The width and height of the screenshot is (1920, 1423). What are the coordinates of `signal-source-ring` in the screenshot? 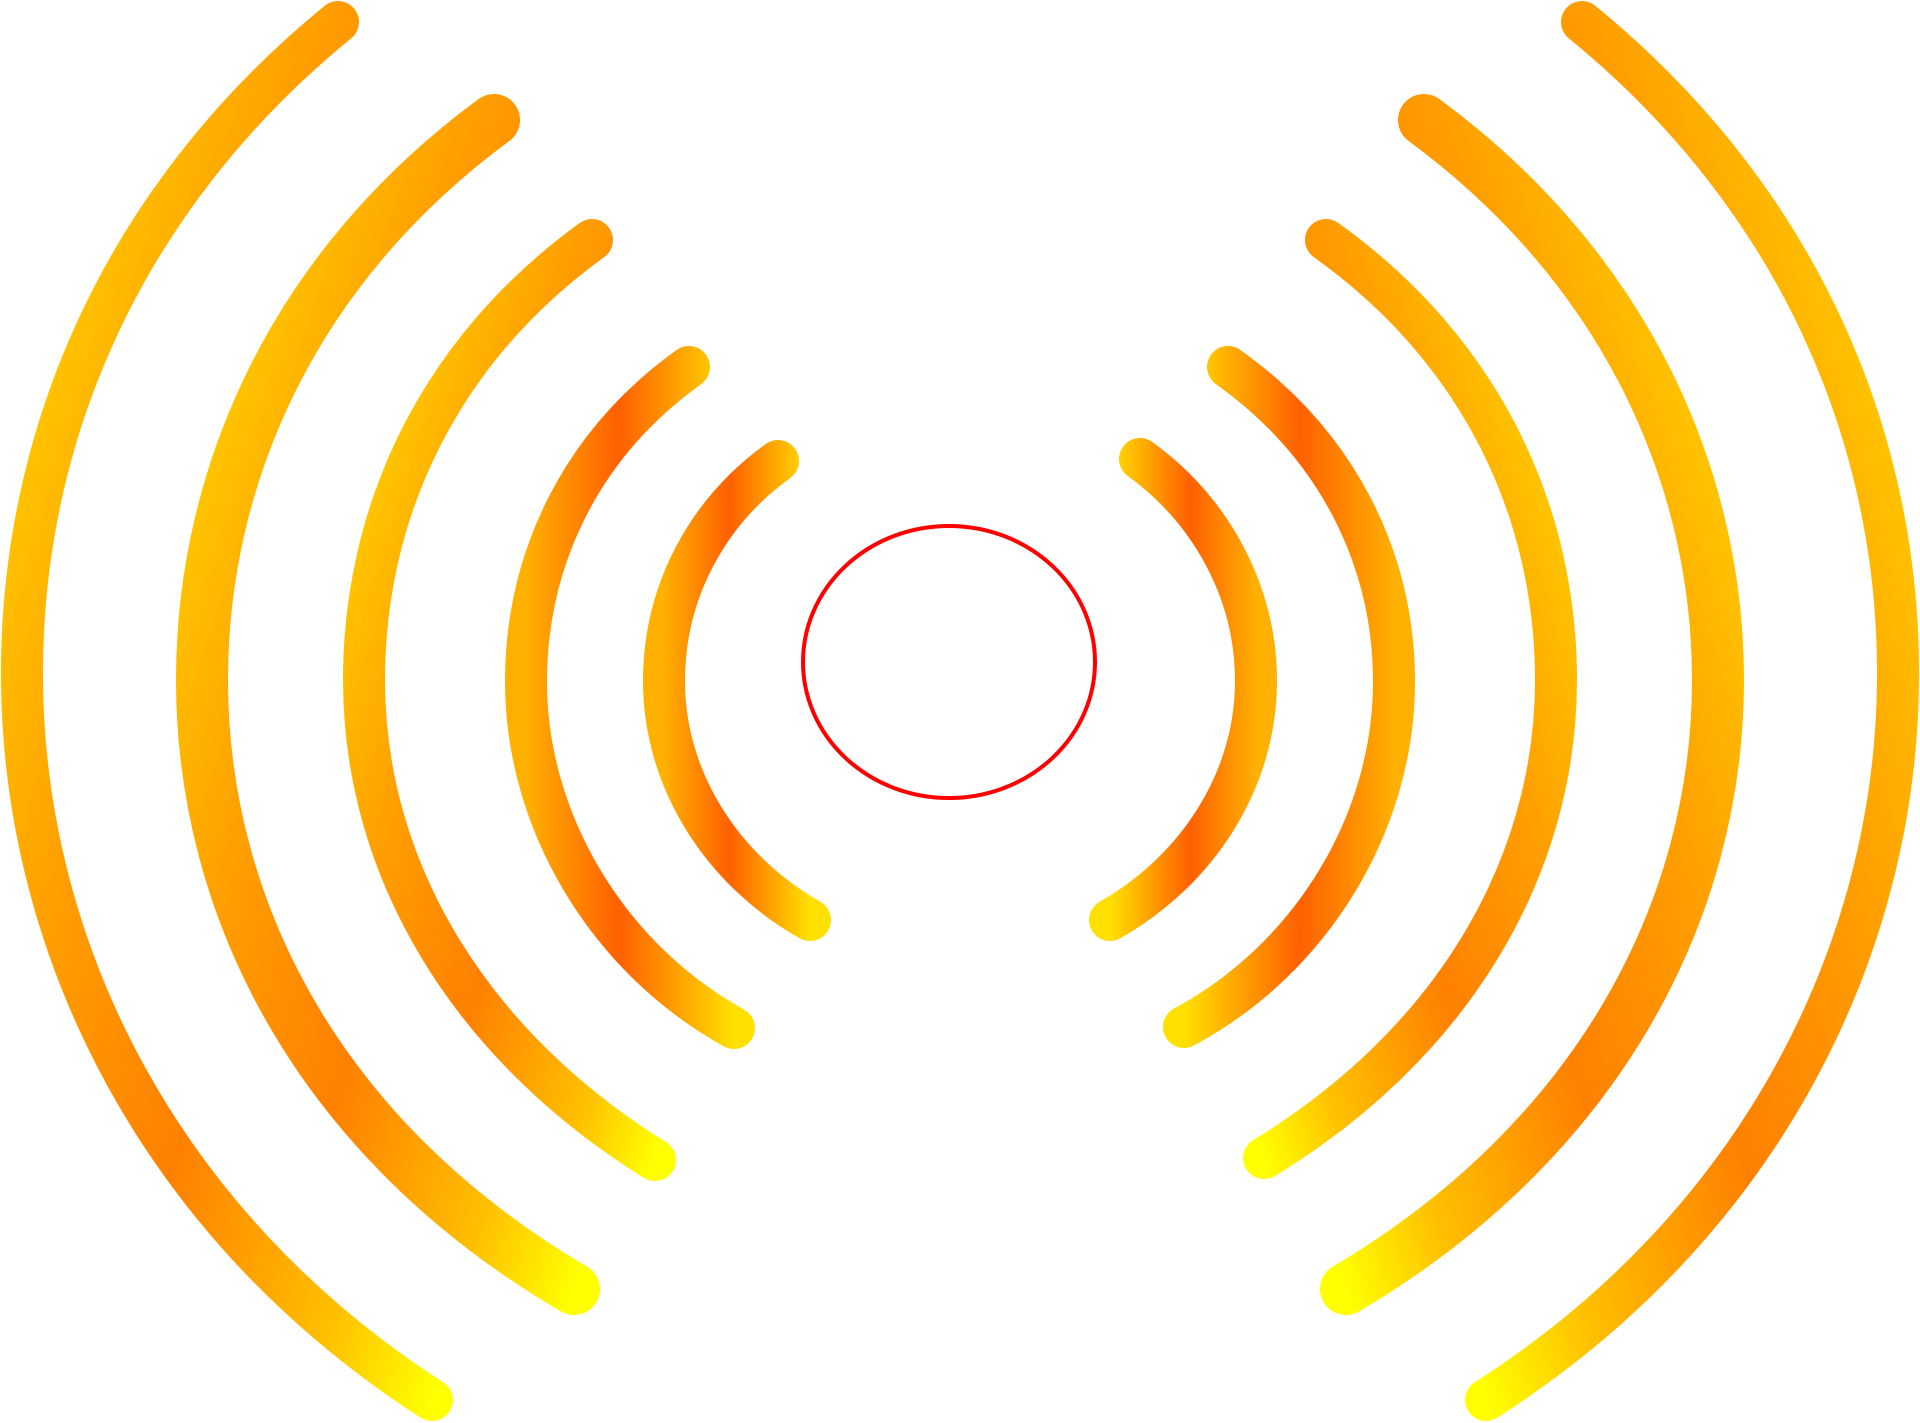 It's located at (949, 662).